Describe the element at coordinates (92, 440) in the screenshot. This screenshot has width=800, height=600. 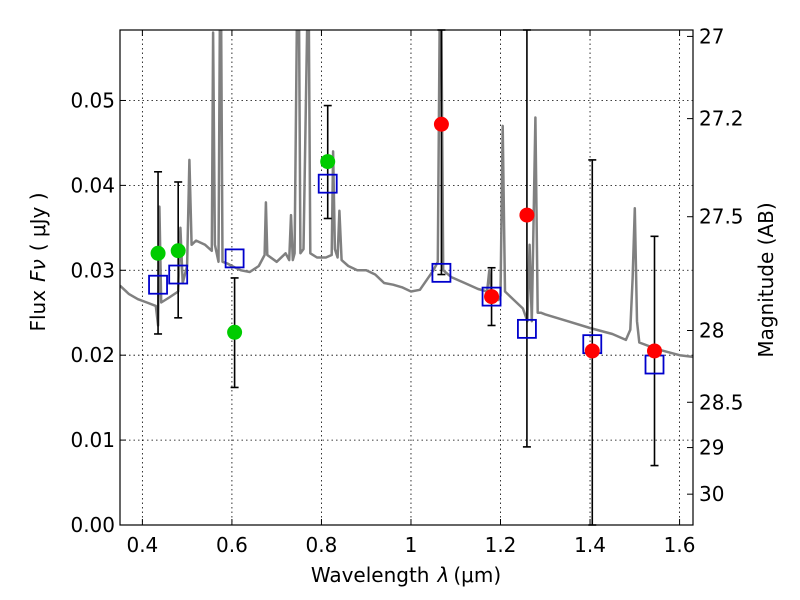
I see `y-tick-label: 0.01` at that location.